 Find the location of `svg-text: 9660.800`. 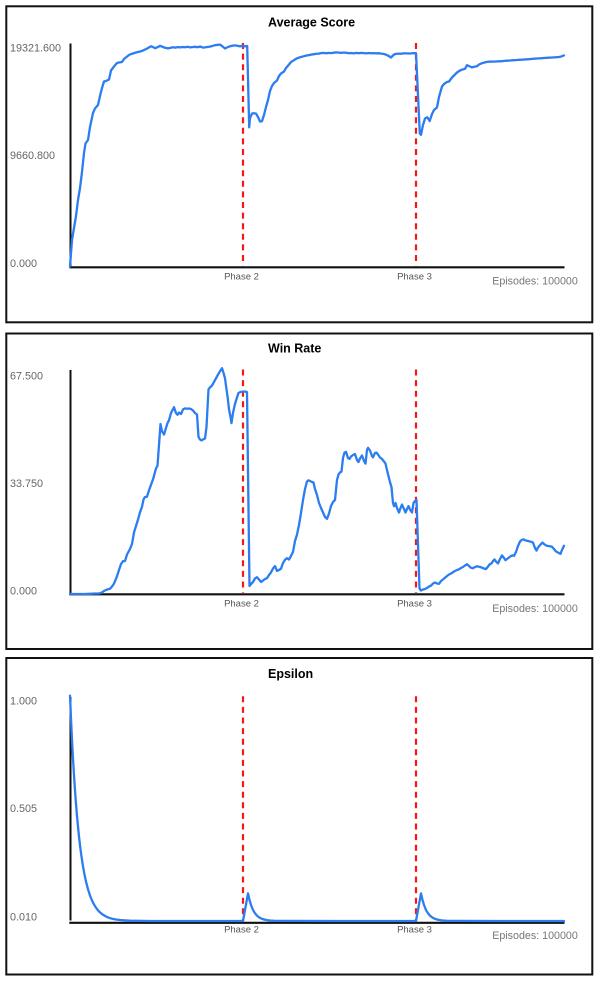

svg-text: 9660.800 is located at coordinates (32, 156).